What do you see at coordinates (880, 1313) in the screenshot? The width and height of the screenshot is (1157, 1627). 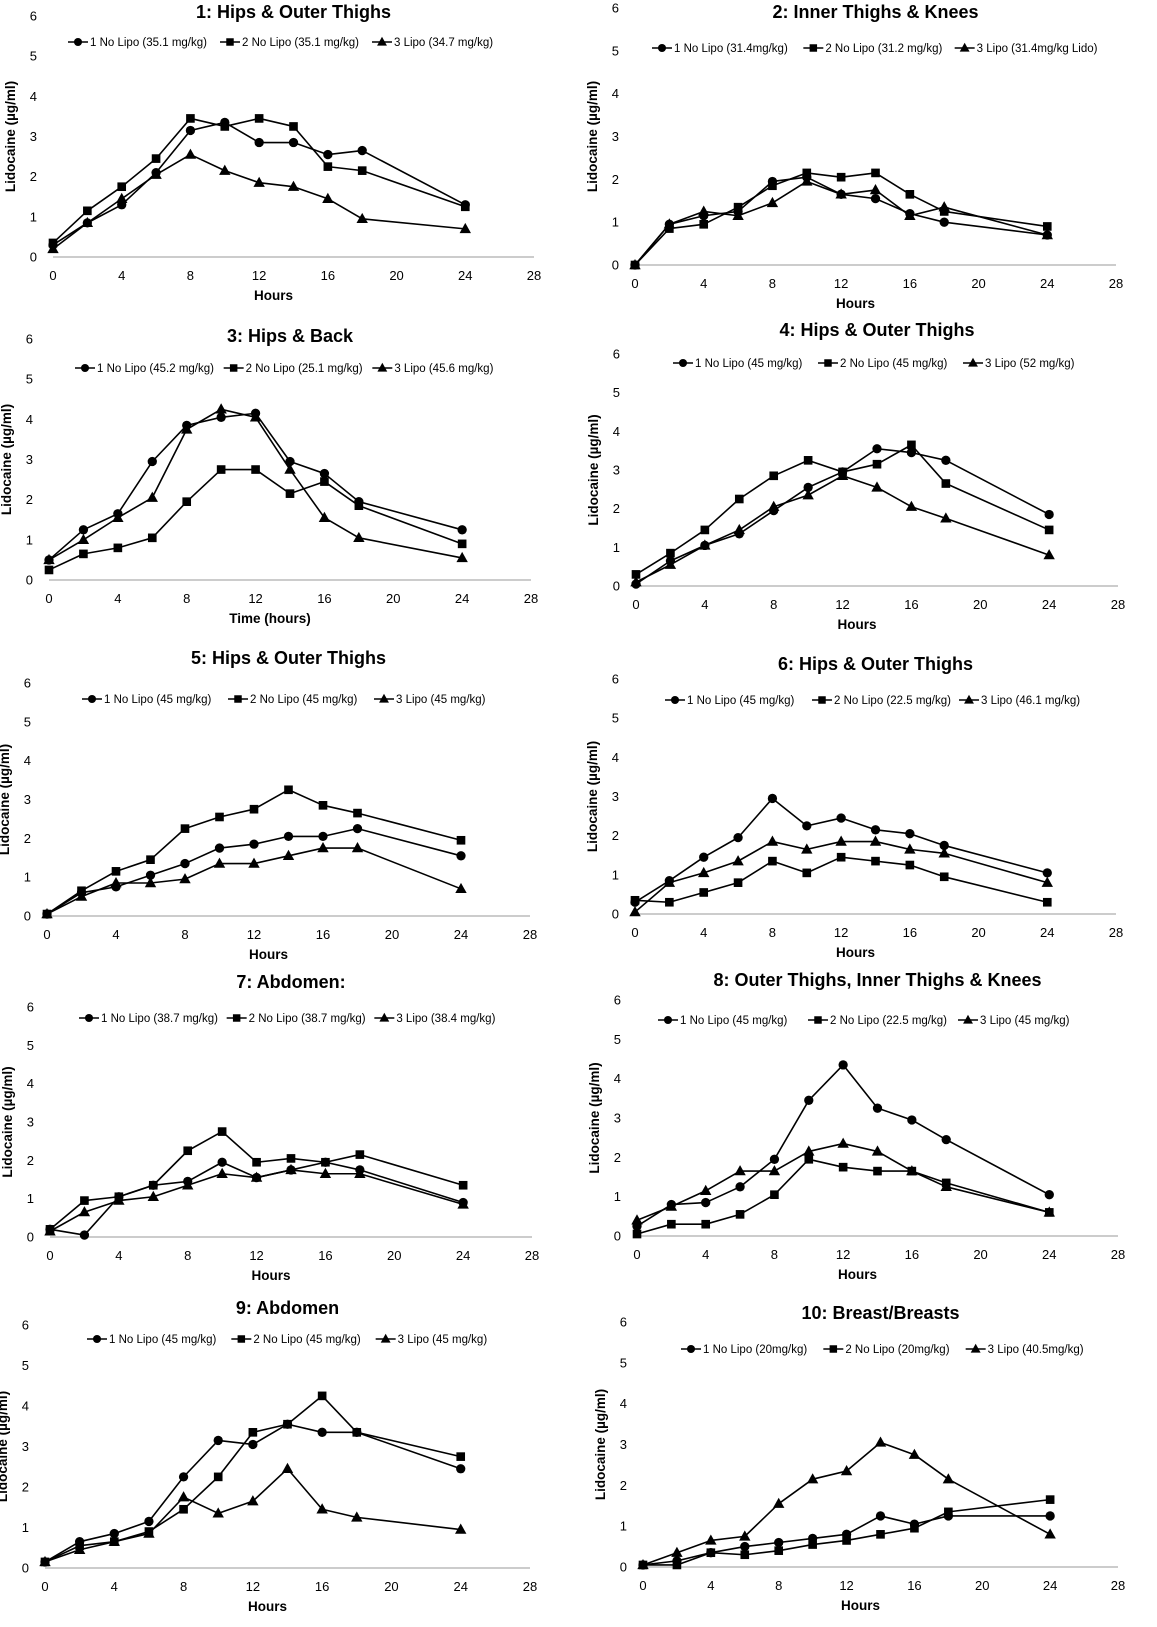 I see `chart-title: 10: Breast/Breasts` at bounding box center [880, 1313].